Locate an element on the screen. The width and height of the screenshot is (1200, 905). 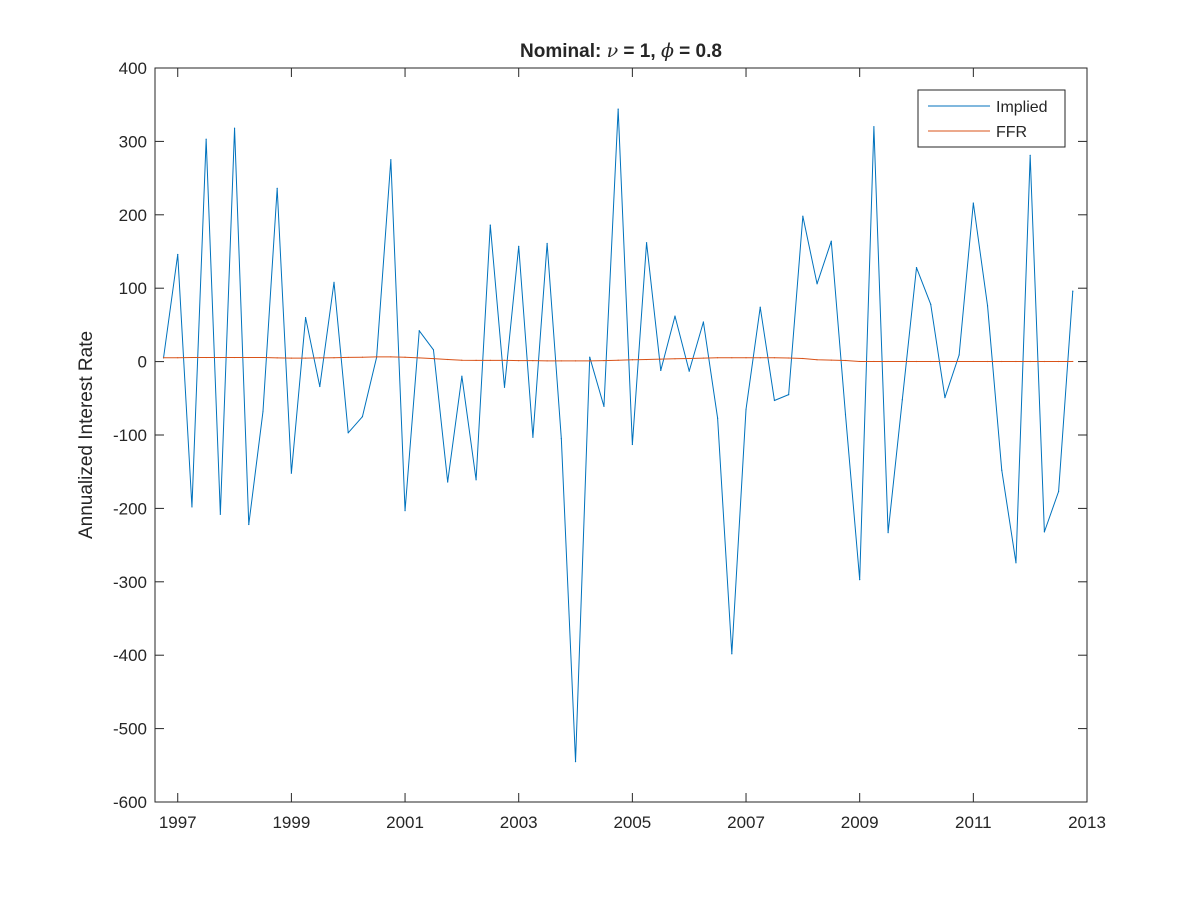
title-prefix: Nominal: is located at coordinates (563, 51).